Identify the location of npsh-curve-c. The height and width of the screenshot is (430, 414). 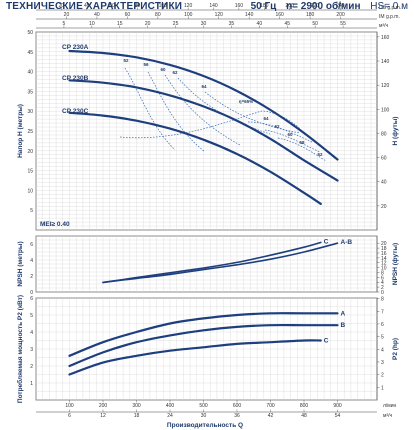
(212, 262).